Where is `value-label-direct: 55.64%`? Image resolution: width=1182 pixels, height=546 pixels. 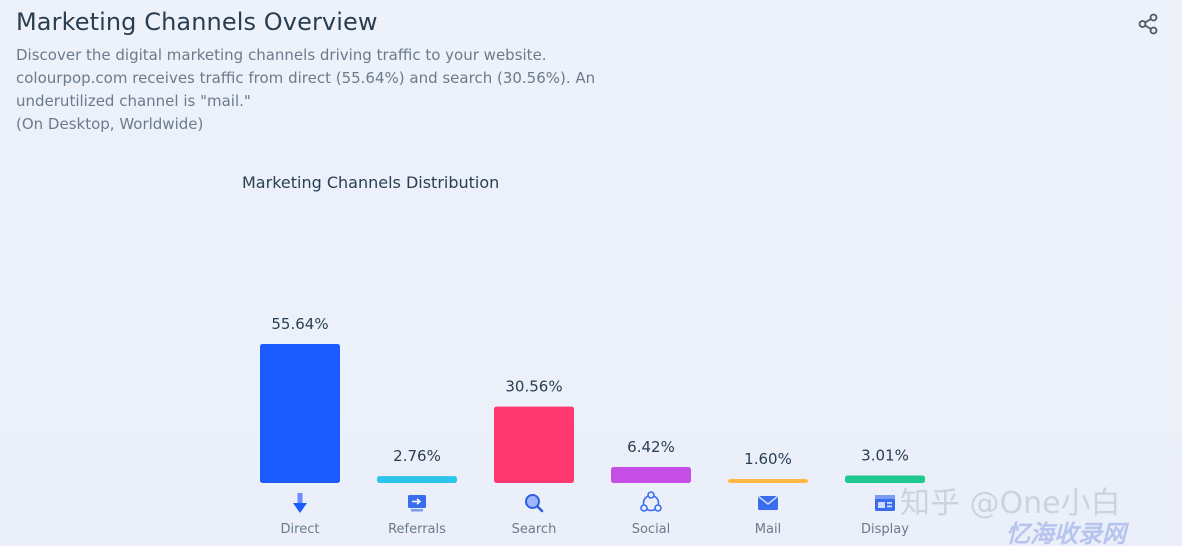 value-label-direct: 55.64% is located at coordinates (299, 324).